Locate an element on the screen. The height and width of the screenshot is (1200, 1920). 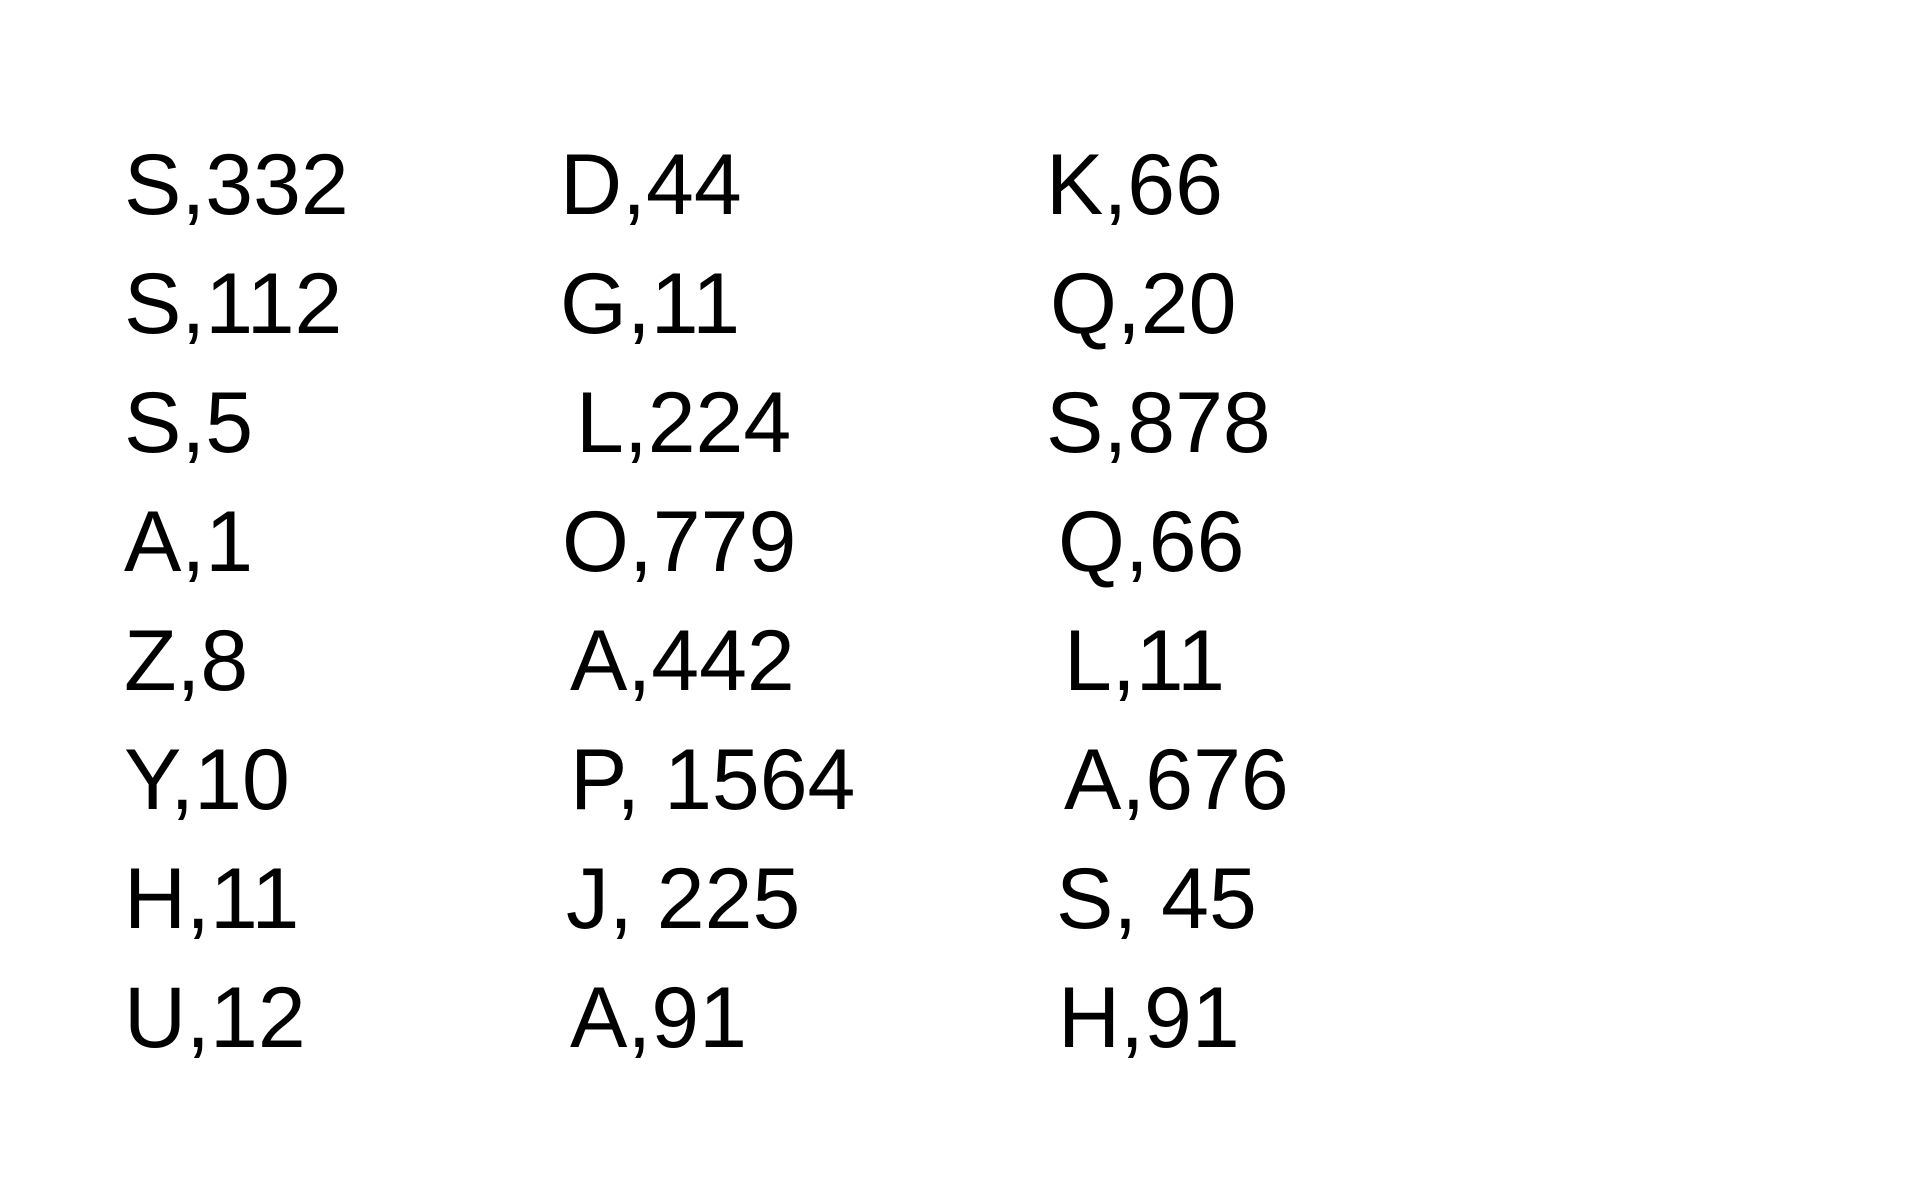
entry-col2-row6: P, 1564 is located at coordinates (713, 780).